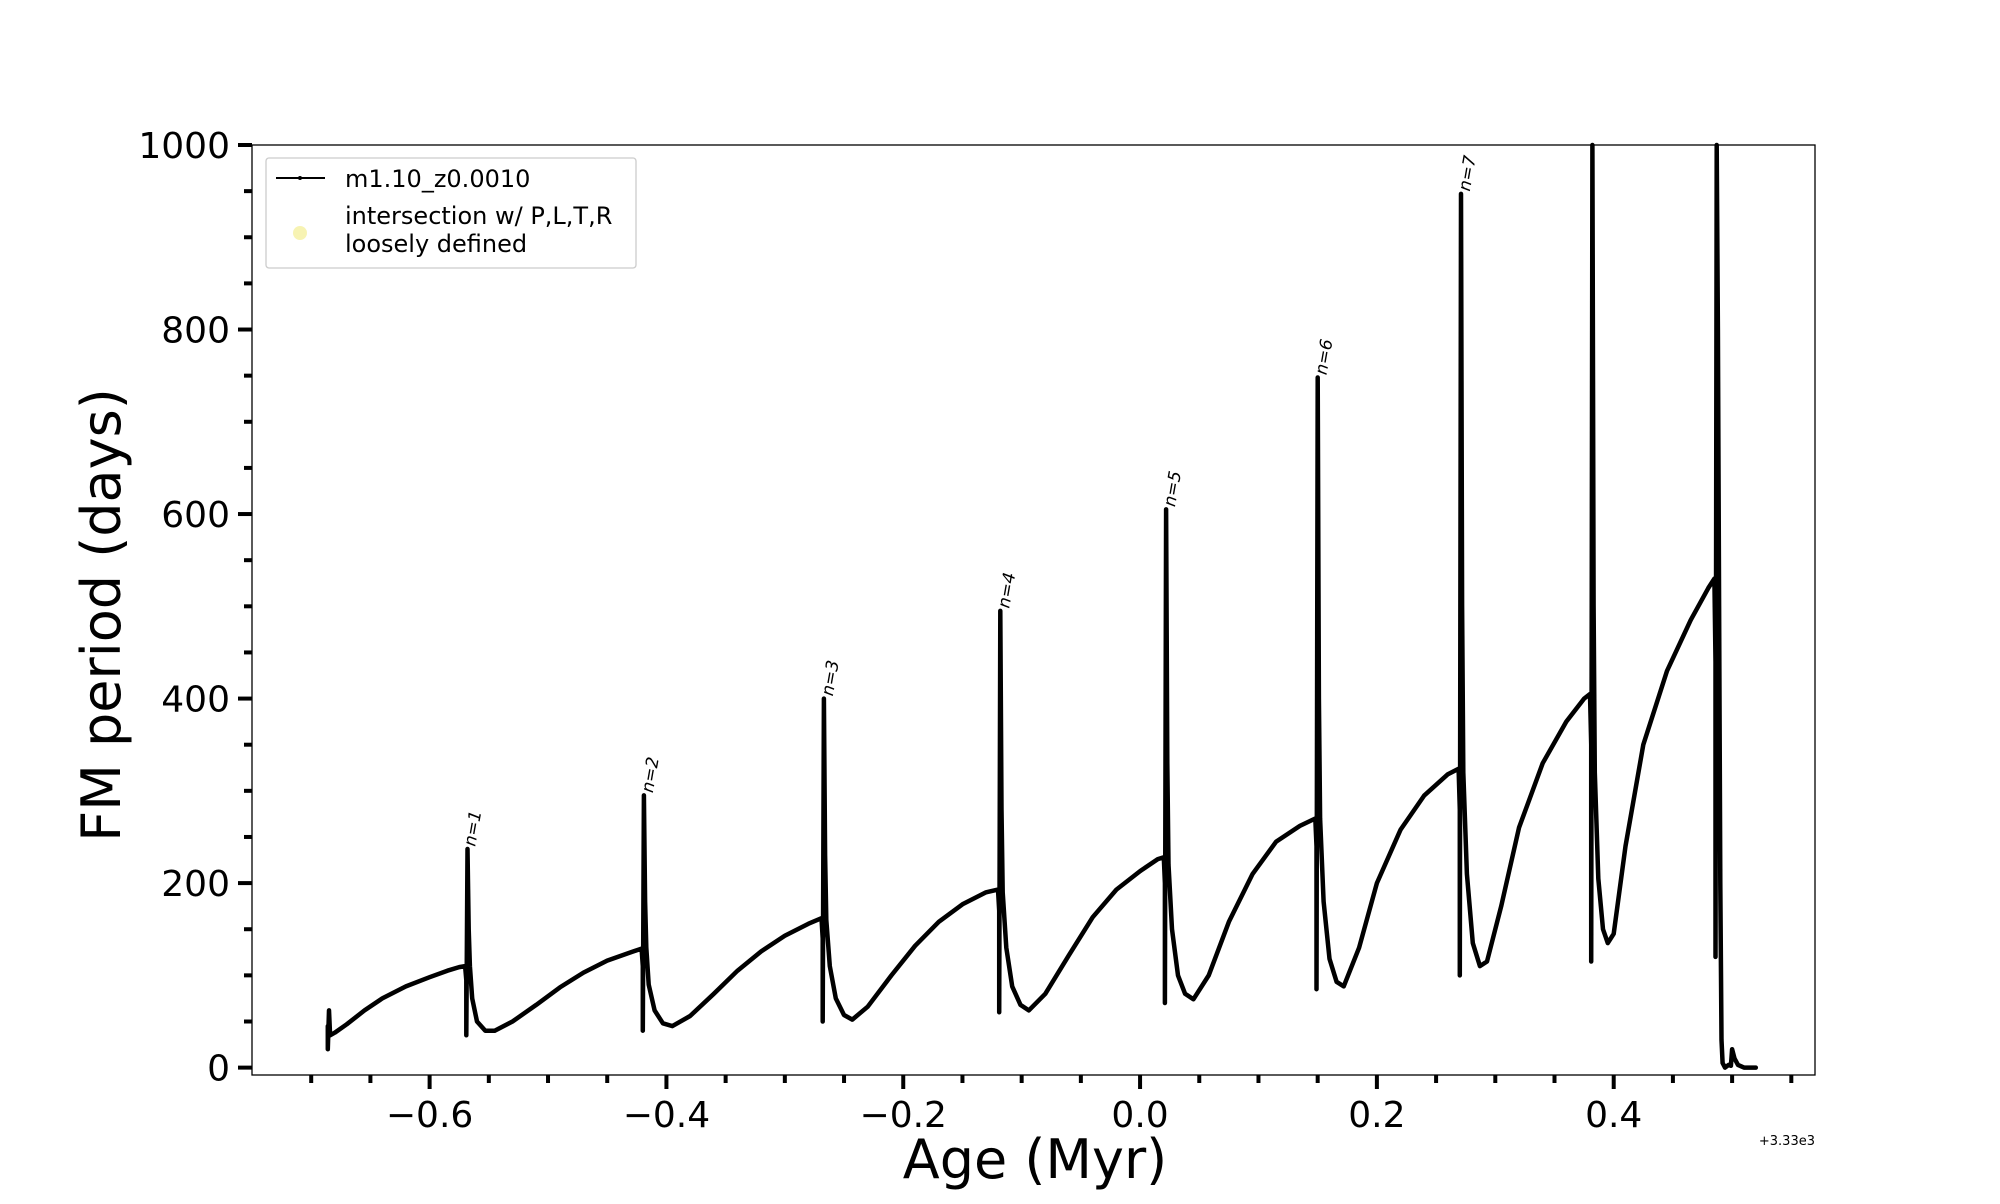 Image resolution: width=2000 pixels, height=1204 pixels. What do you see at coordinates (195, 515) in the screenshot?
I see `y-tick-label: 600` at bounding box center [195, 515].